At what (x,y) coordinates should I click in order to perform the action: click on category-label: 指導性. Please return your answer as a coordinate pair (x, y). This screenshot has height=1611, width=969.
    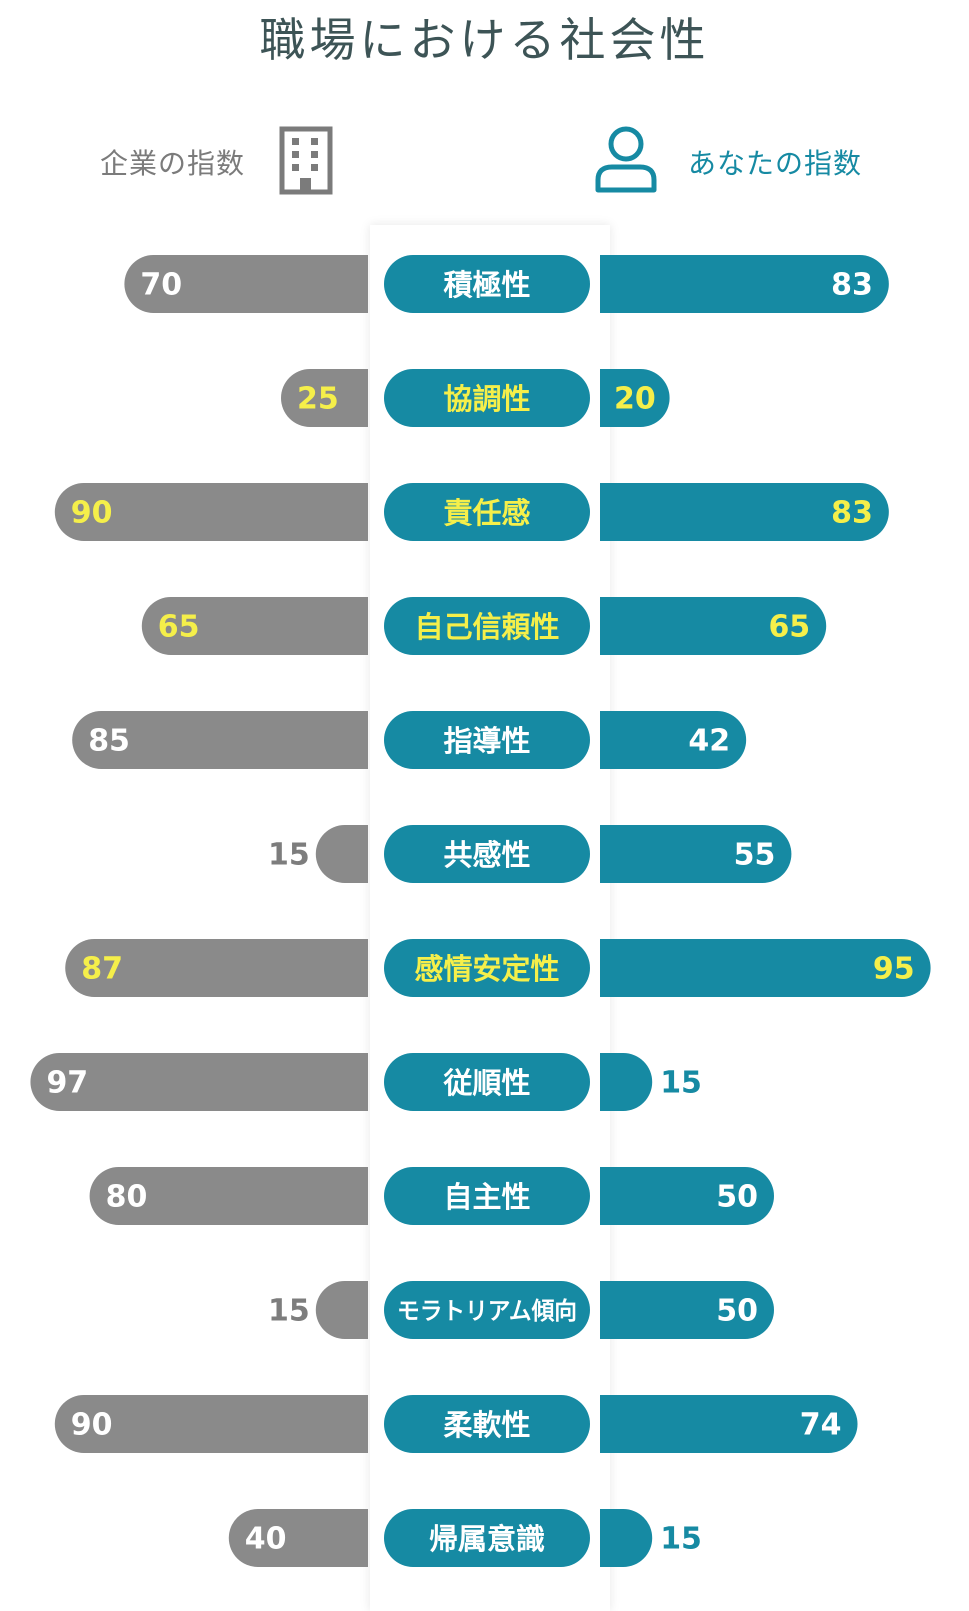
    Looking at the image, I should click on (486, 741).